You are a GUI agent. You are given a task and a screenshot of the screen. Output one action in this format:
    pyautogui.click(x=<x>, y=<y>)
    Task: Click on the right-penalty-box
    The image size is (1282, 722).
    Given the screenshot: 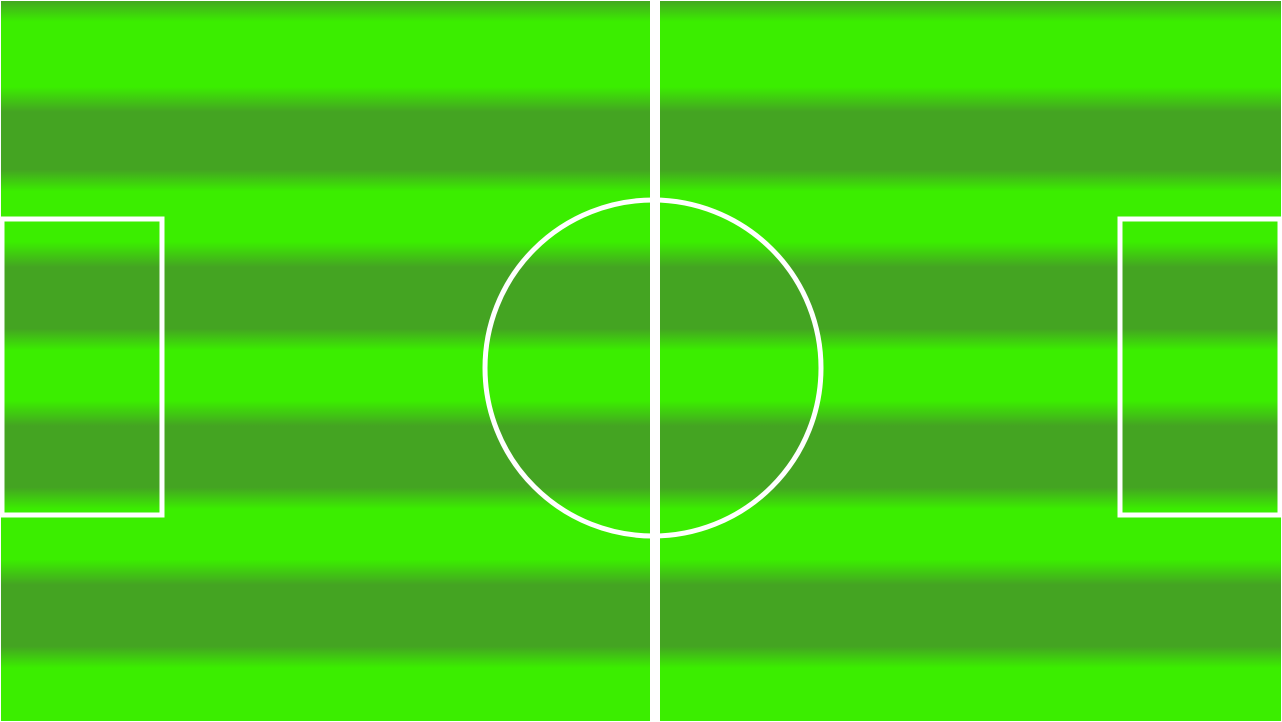 What is the action you would take?
    pyautogui.click(x=1199, y=367)
    